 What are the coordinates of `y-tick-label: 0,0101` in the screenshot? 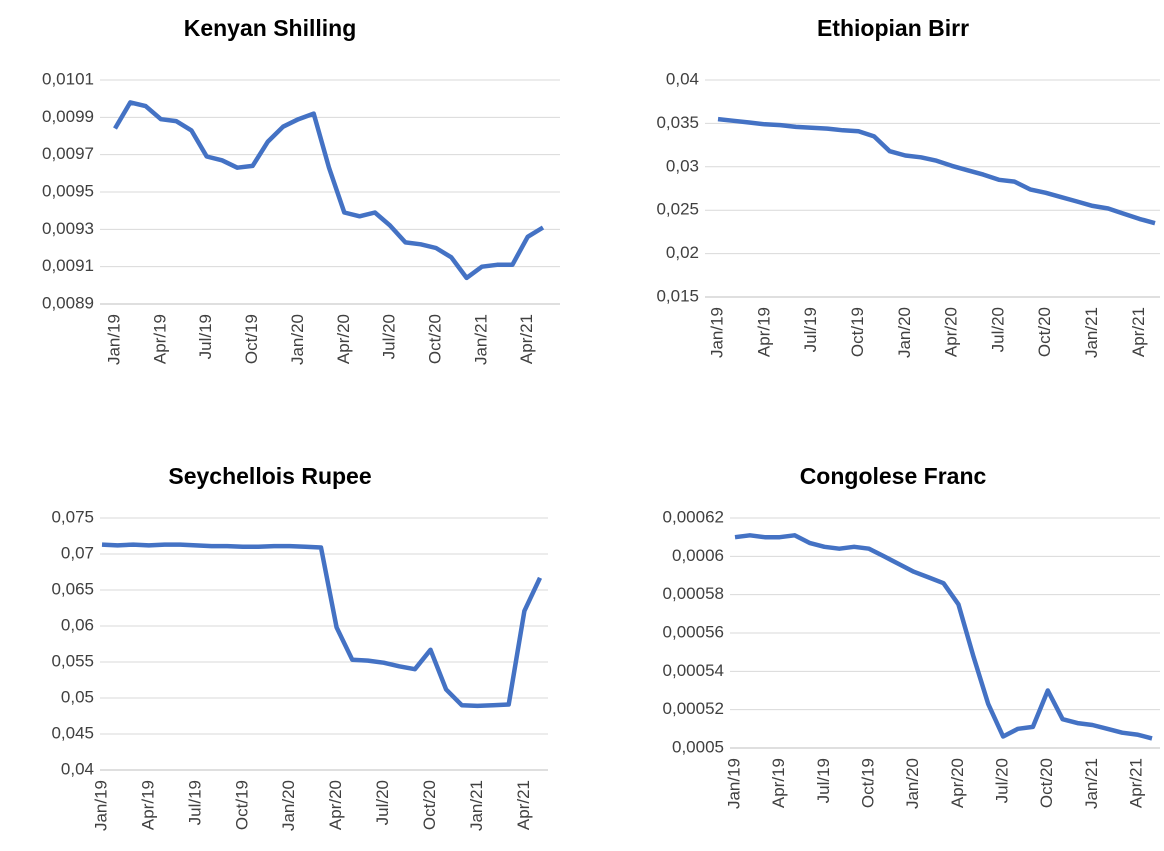 It's located at (68, 78).